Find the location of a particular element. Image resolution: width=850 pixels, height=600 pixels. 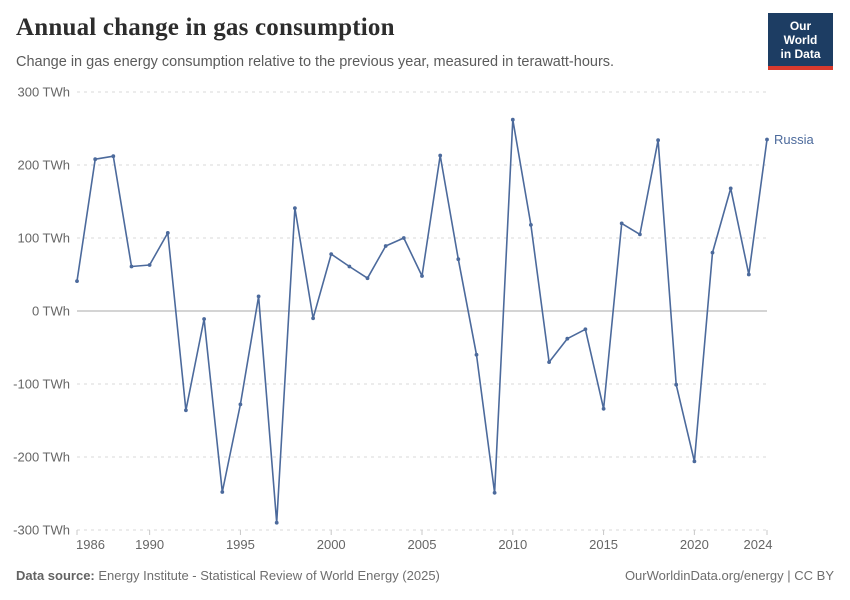

y-tick-label: 100 TWh is located at coordinates (43, 238).